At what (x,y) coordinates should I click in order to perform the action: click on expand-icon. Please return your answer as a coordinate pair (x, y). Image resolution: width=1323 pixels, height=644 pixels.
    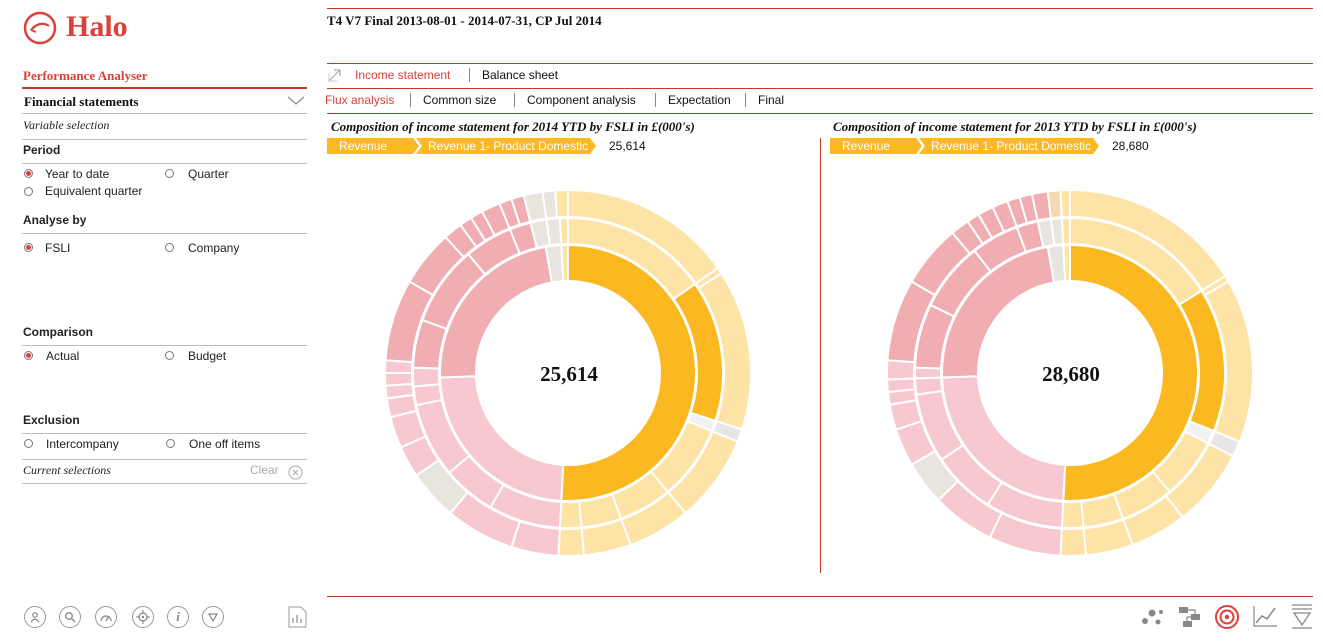
    Looking at the image, I should click on (335, 75).